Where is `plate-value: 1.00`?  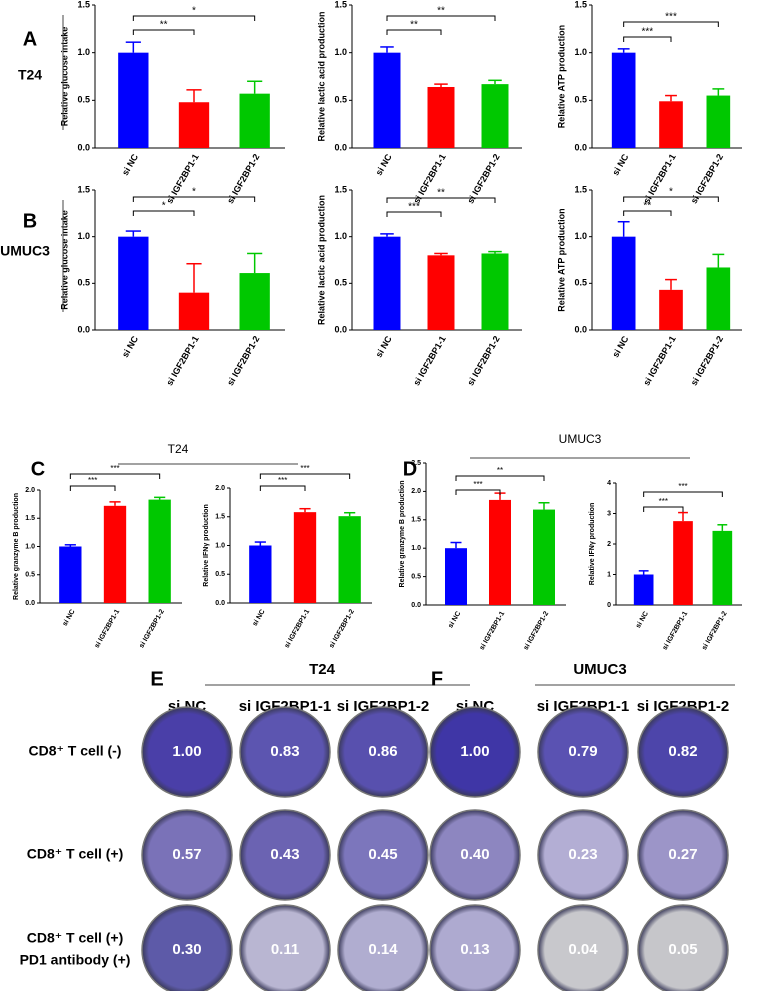 plate-value: 1.00 is located at coordinates (186, 751).